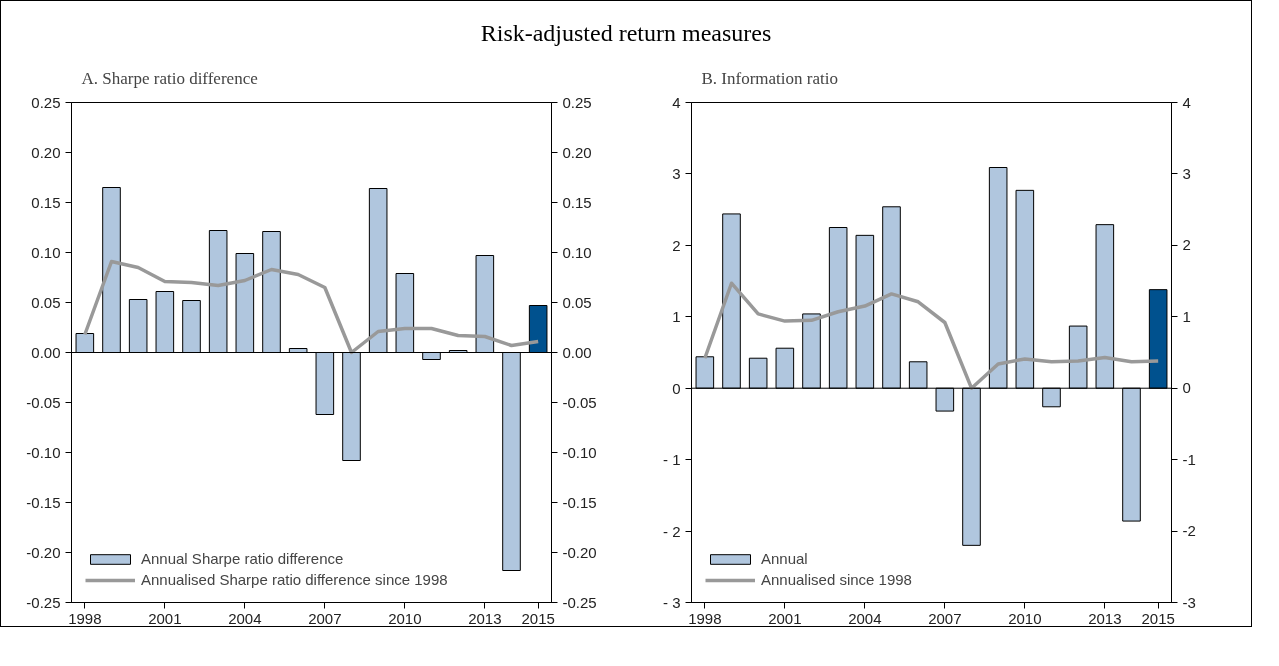 This screenshot has height=666, width=1279. Describe the element at coordinates (579, 602) in the screenshot. I see `y2-tick-label: -0.25` at that location.